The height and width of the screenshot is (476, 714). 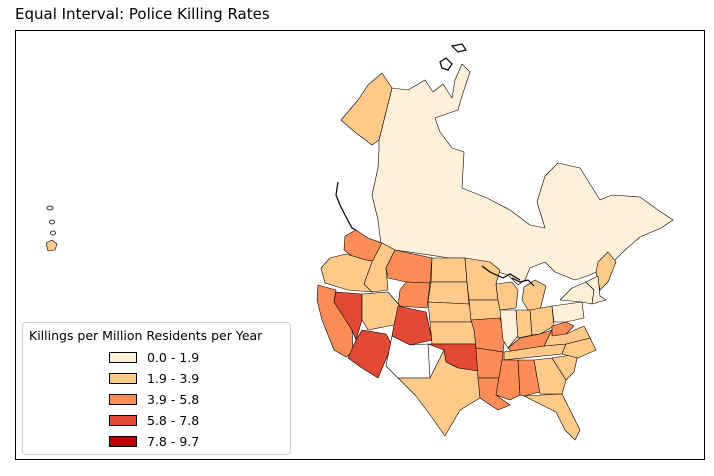 I want to click on region-south-dakota, so click(x=448, y=293).